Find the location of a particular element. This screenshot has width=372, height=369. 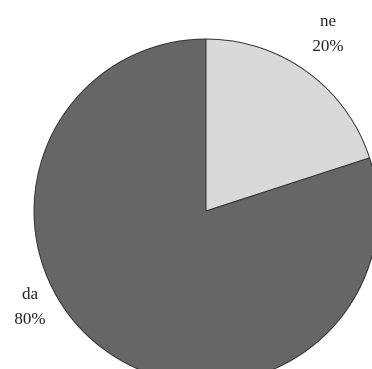

slice-value-label: 20% is located at coordinates (327, 45).